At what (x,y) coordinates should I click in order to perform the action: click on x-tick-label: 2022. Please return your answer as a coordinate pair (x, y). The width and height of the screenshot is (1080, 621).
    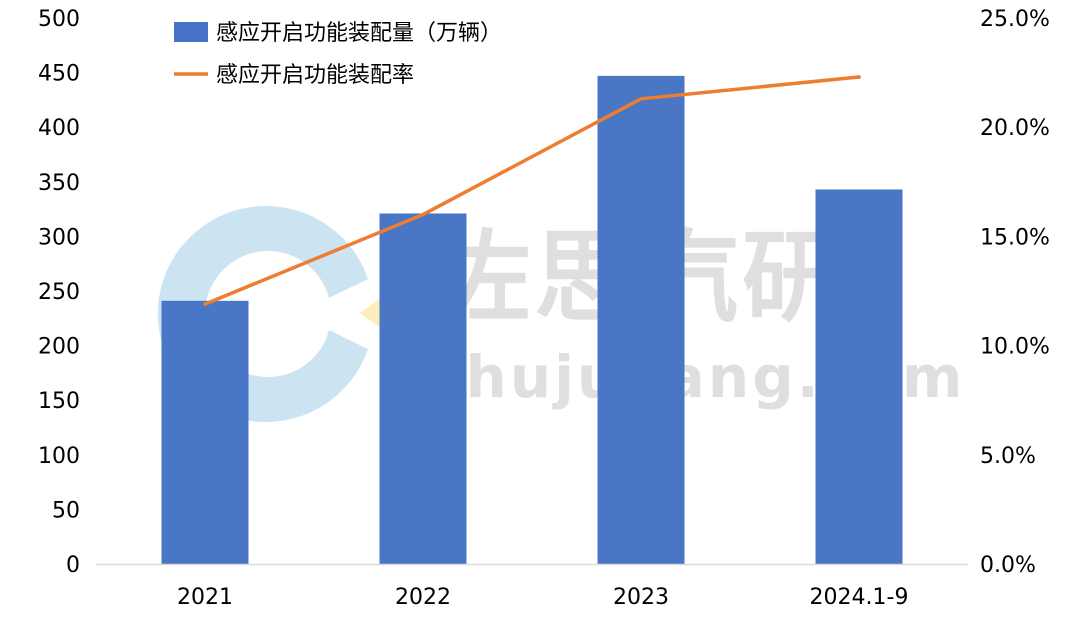
    Looking at the image, I should click on (423, 597).